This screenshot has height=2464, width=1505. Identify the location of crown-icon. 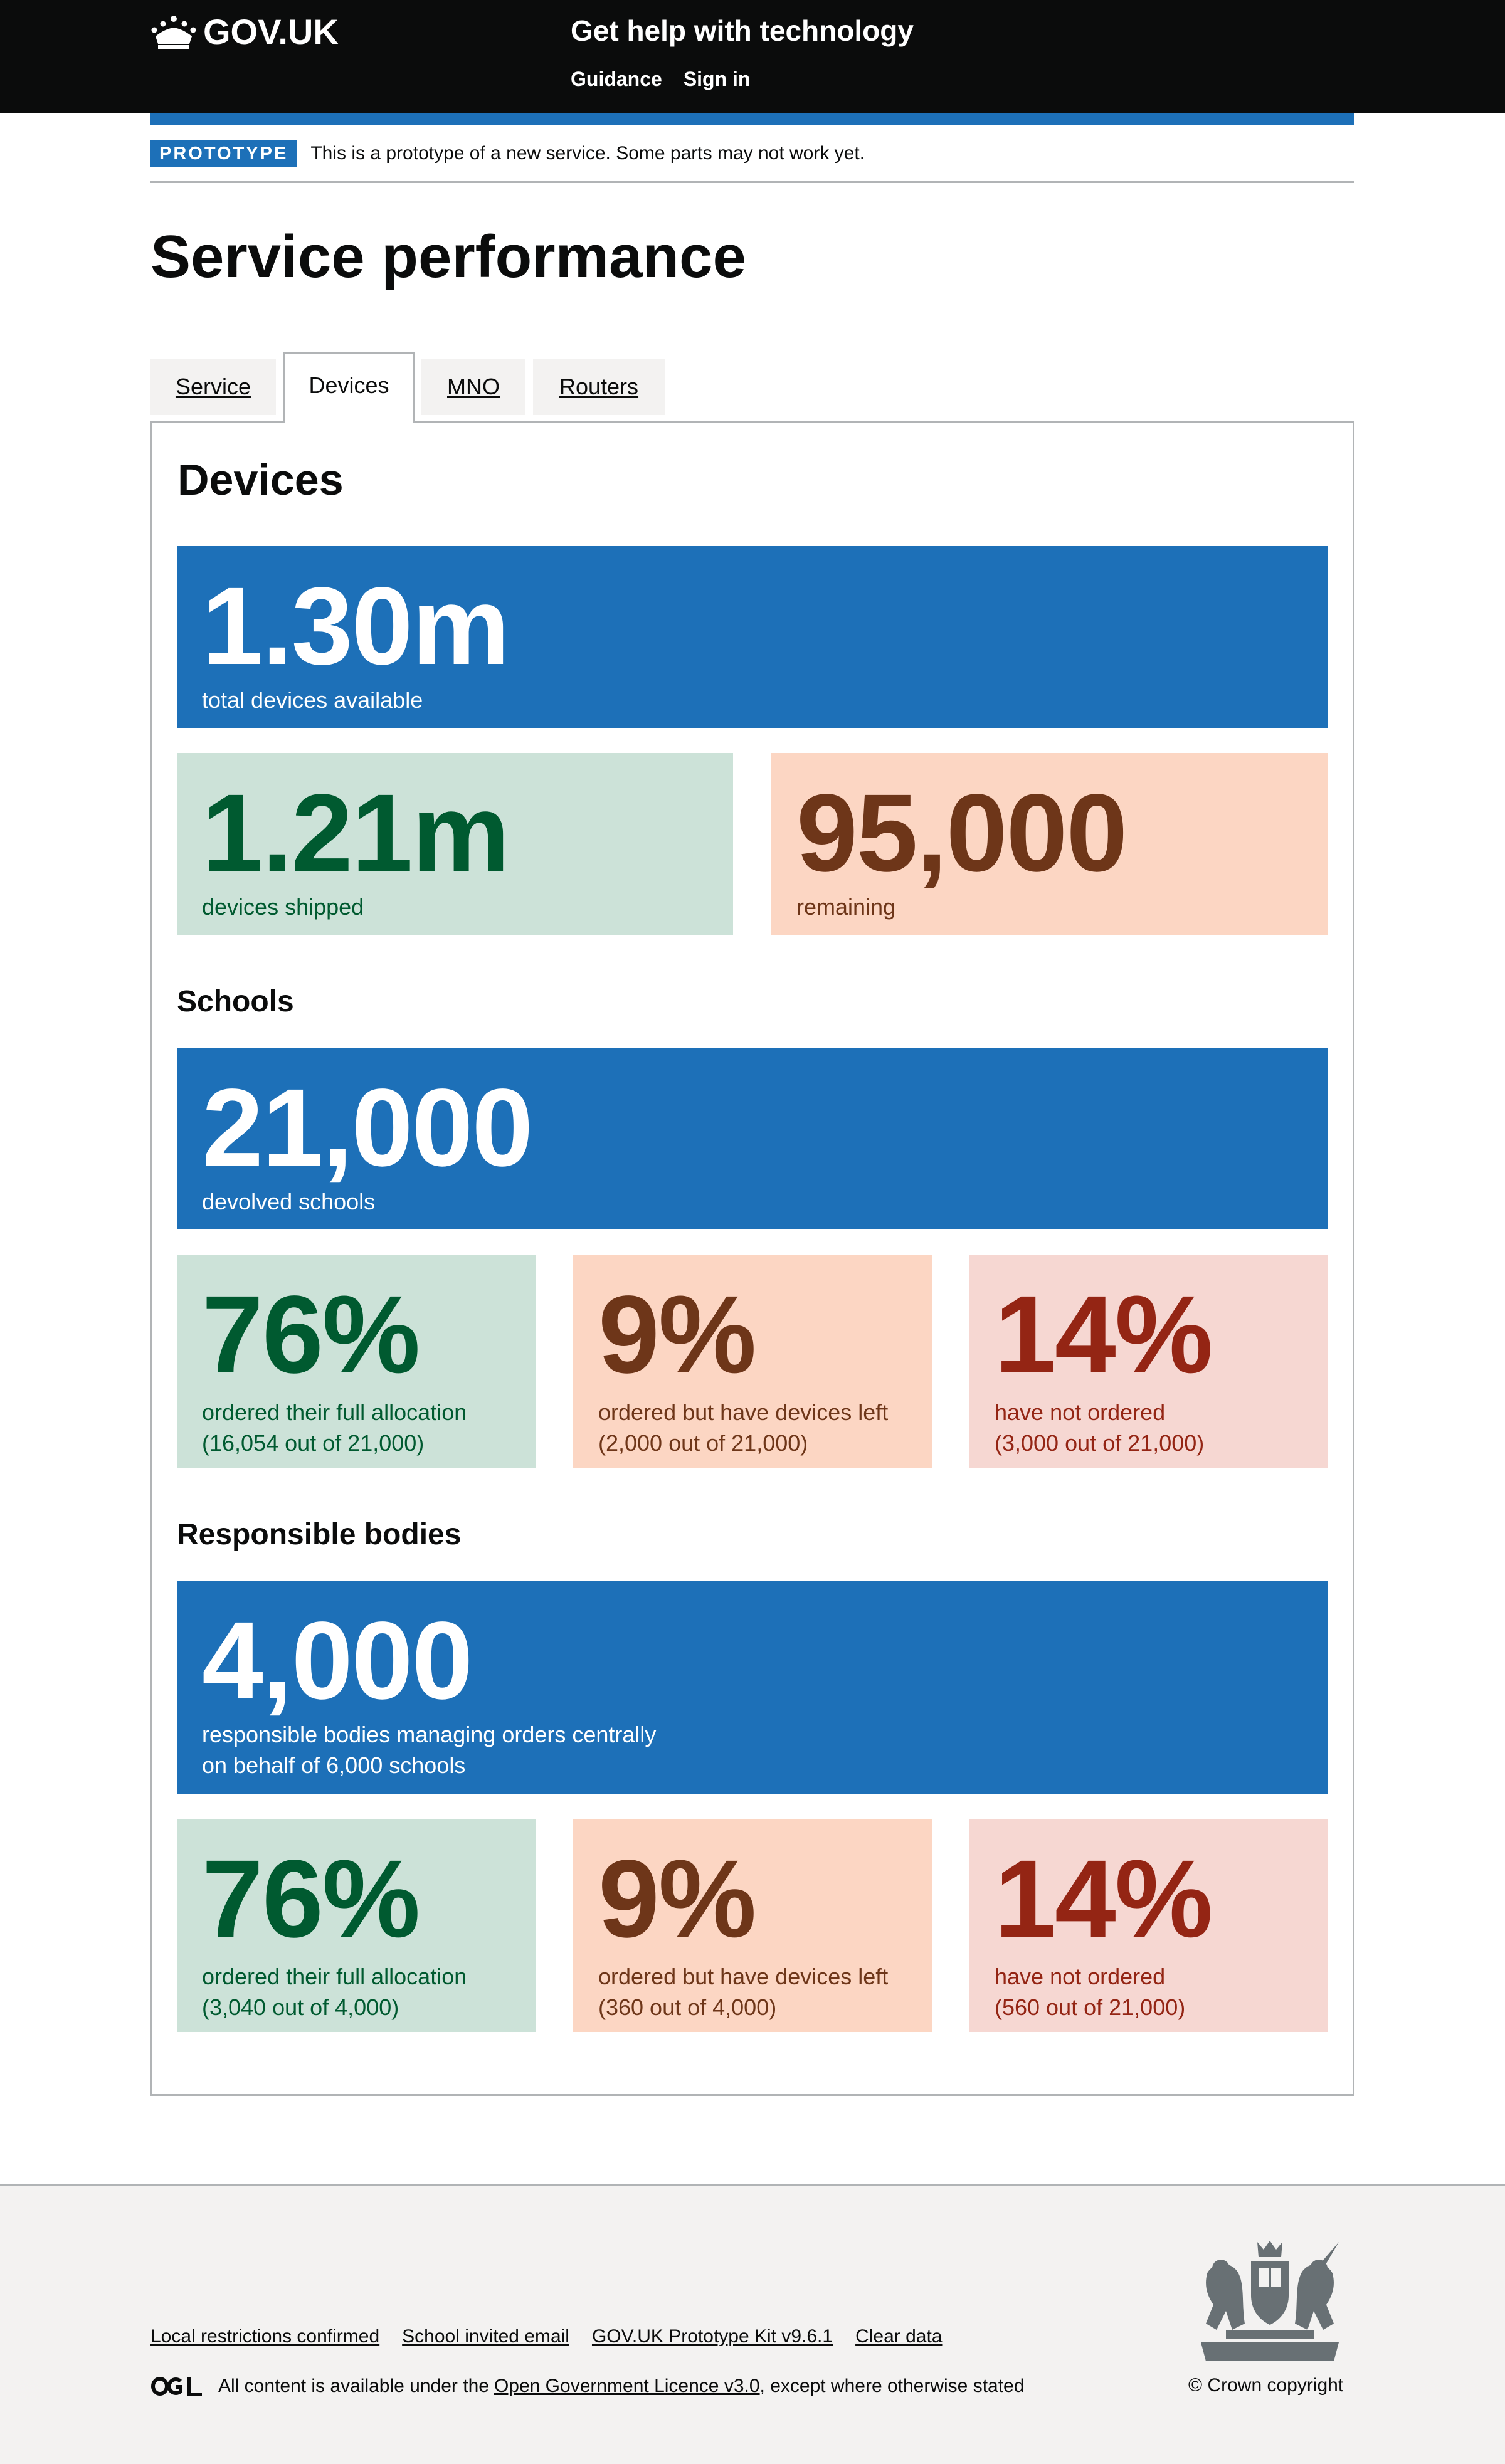
(173, 32).